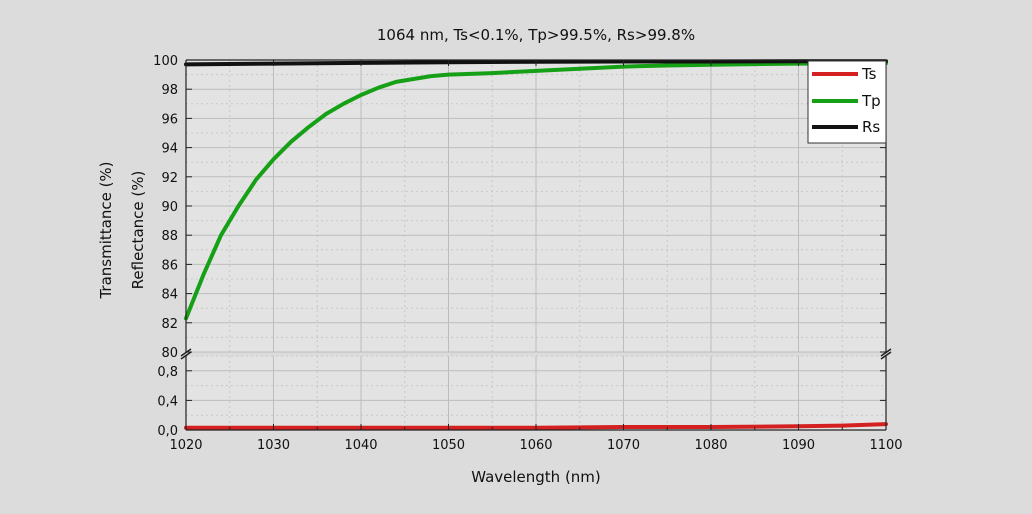 The image size is (1032, 514). Describe the element at coordinates (885, 445) in the screenshot. I see `x-tick-label: 1100` at that location.